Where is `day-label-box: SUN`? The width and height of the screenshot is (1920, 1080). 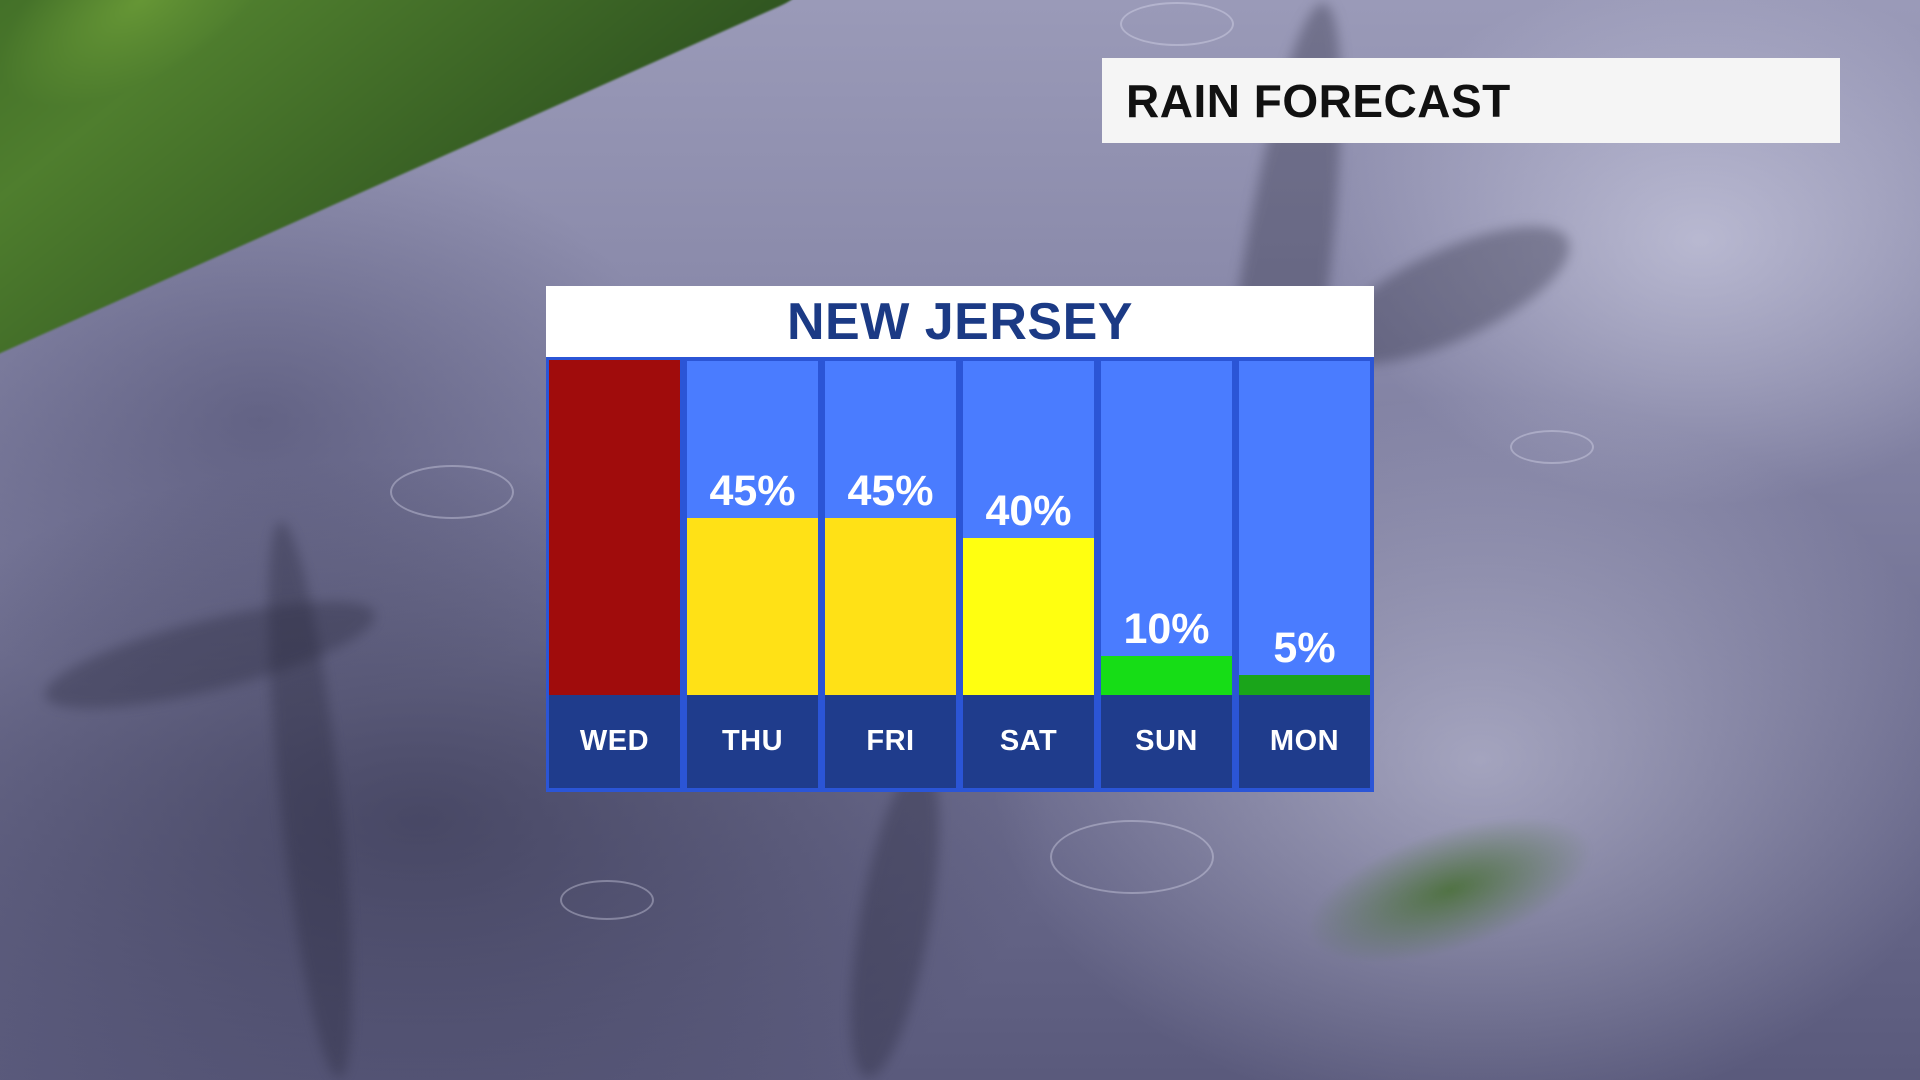 day-label-box: SUN is located at coordinates (1166, 741).